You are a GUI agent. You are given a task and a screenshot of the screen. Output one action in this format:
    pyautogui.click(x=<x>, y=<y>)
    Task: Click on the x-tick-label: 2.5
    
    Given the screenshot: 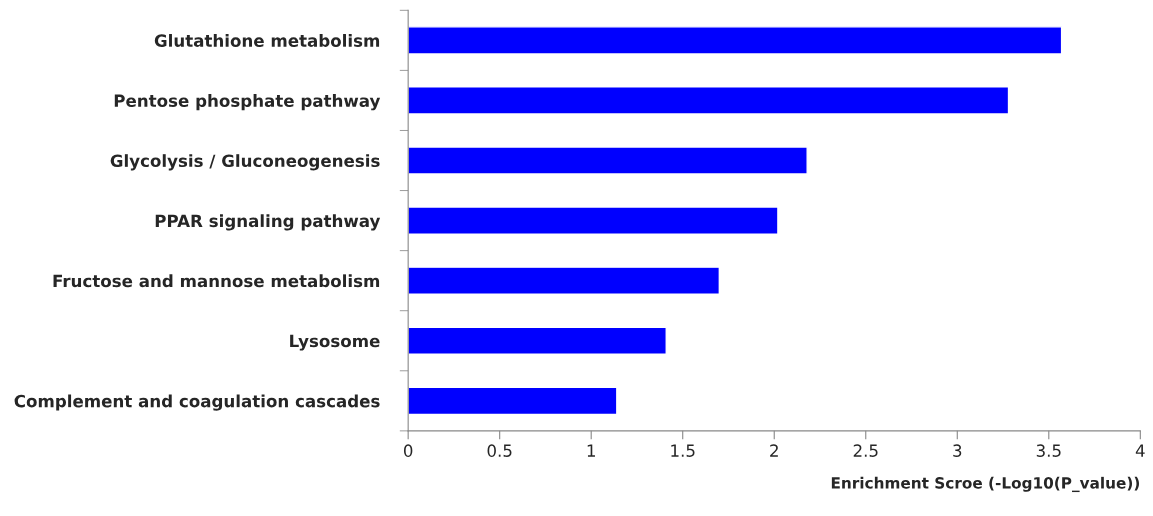 What is the action you would take?
    pyautogui.click(x=865, y=450)
    